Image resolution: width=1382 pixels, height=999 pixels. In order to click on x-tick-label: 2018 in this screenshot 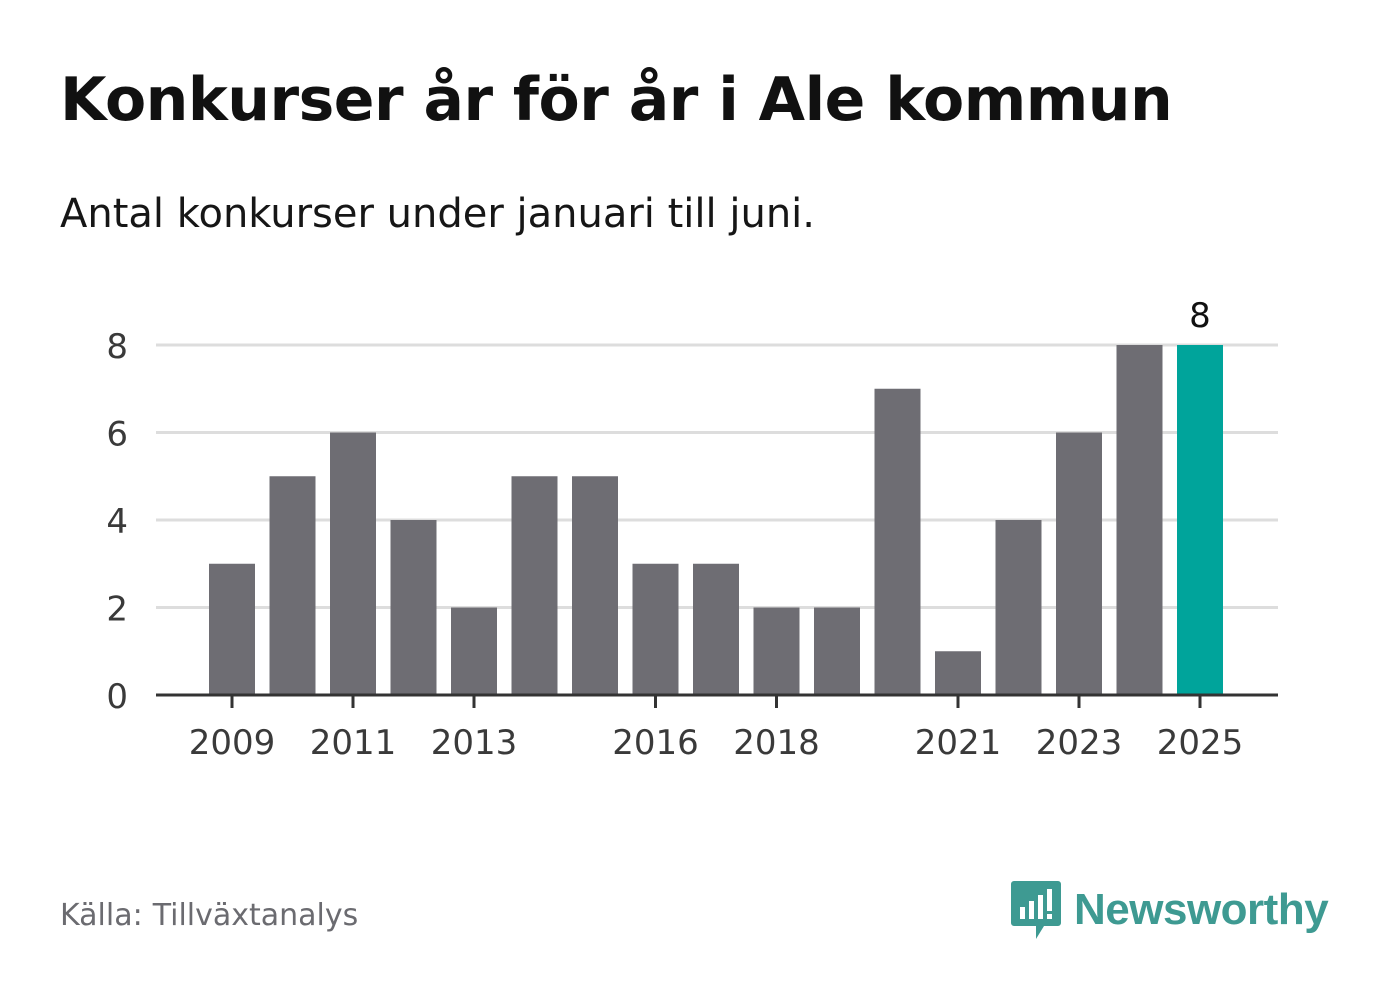, I will do `click(776, 743)`.